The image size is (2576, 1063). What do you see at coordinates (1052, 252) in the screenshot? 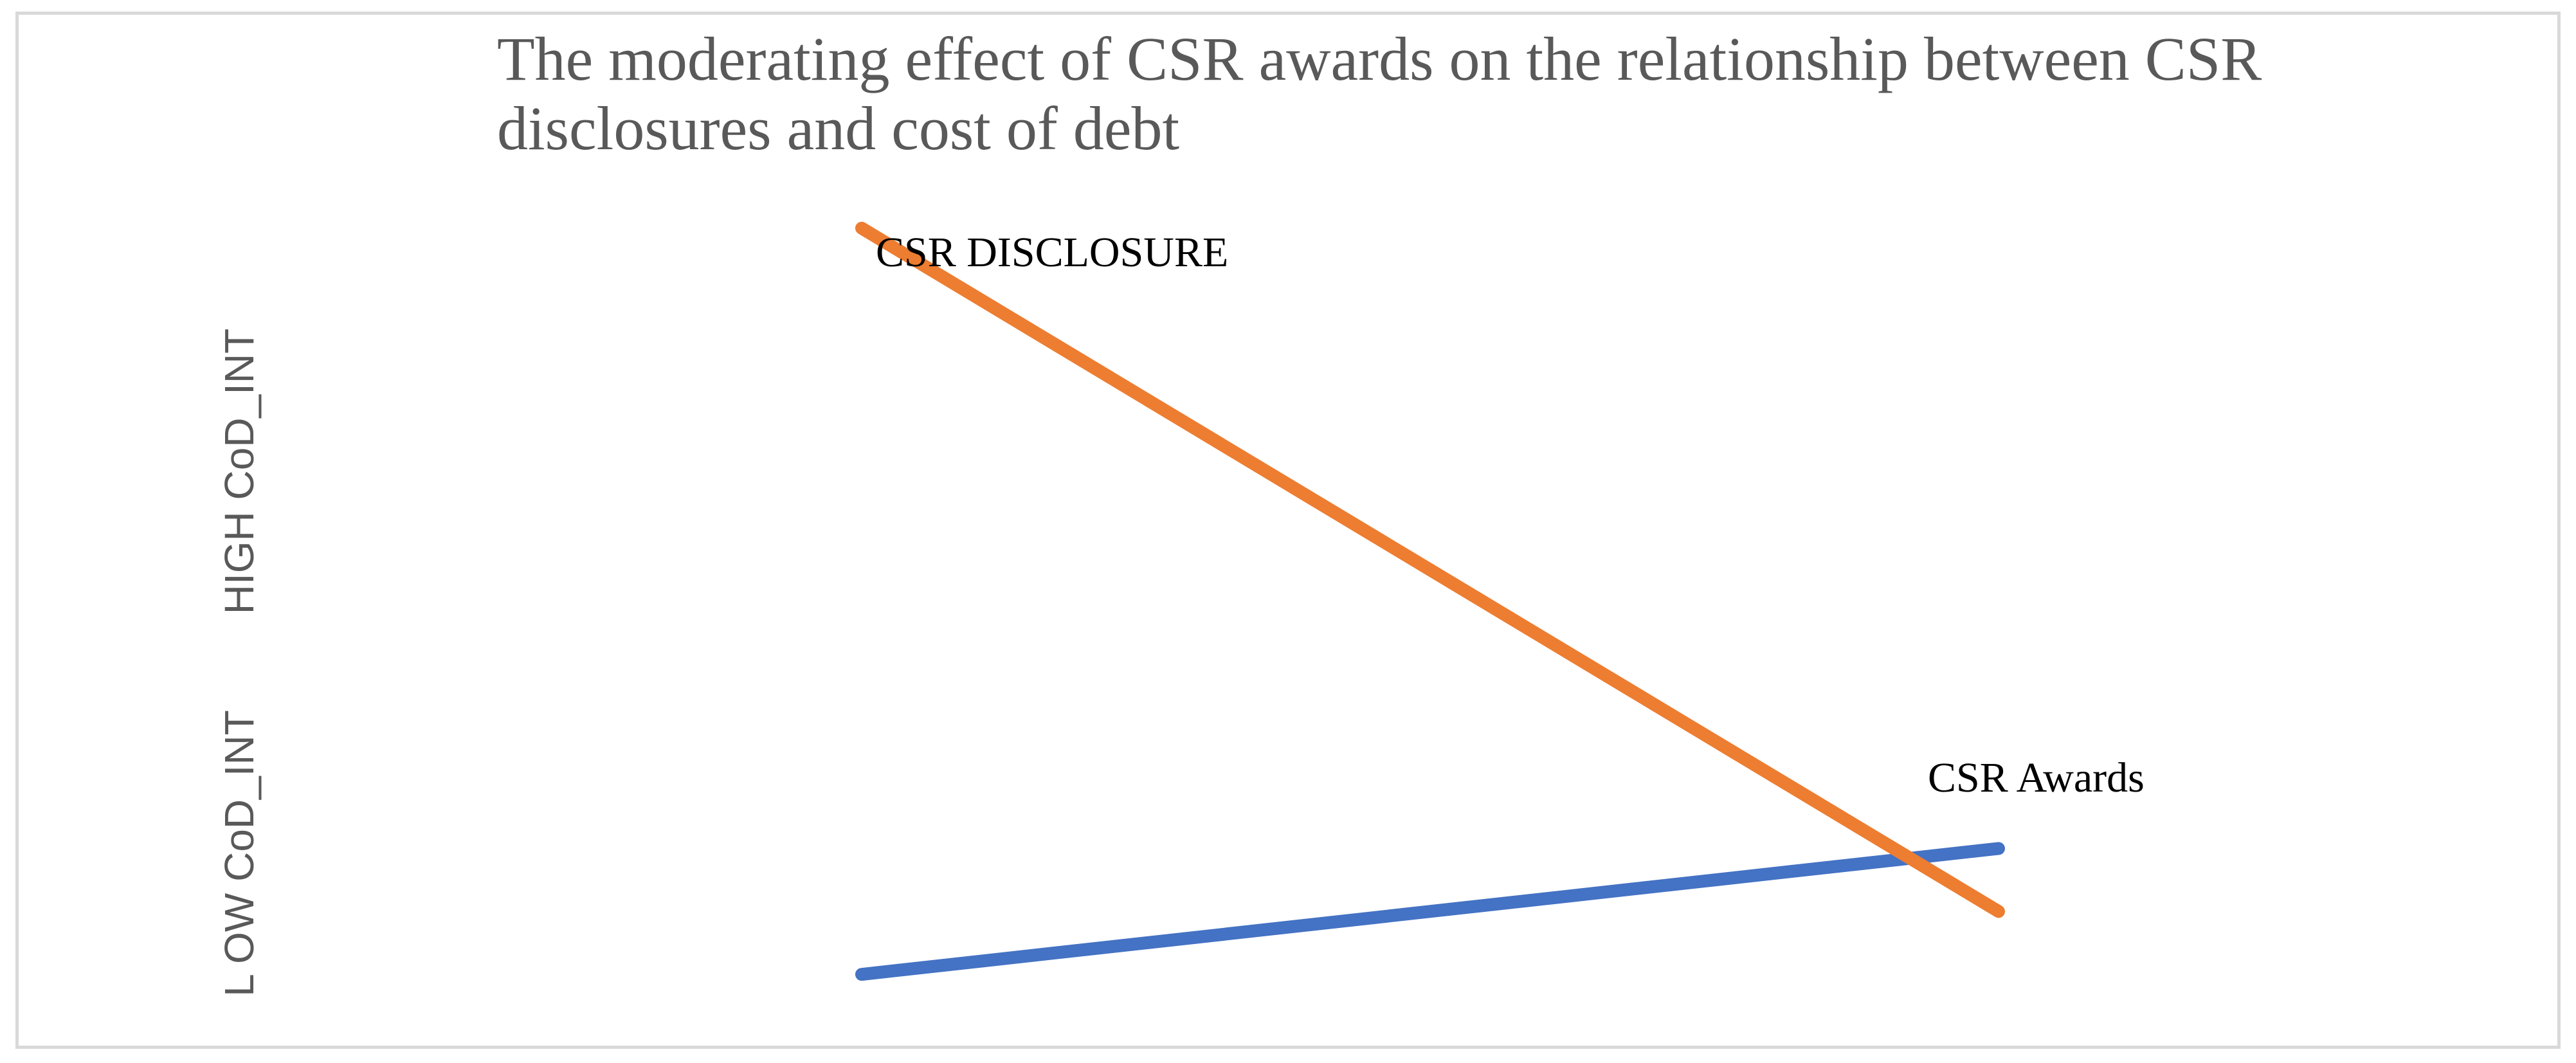
I see `series-label-csr-disclosure: CSR DISCLOSURE` at bounding box center [1052, 252].